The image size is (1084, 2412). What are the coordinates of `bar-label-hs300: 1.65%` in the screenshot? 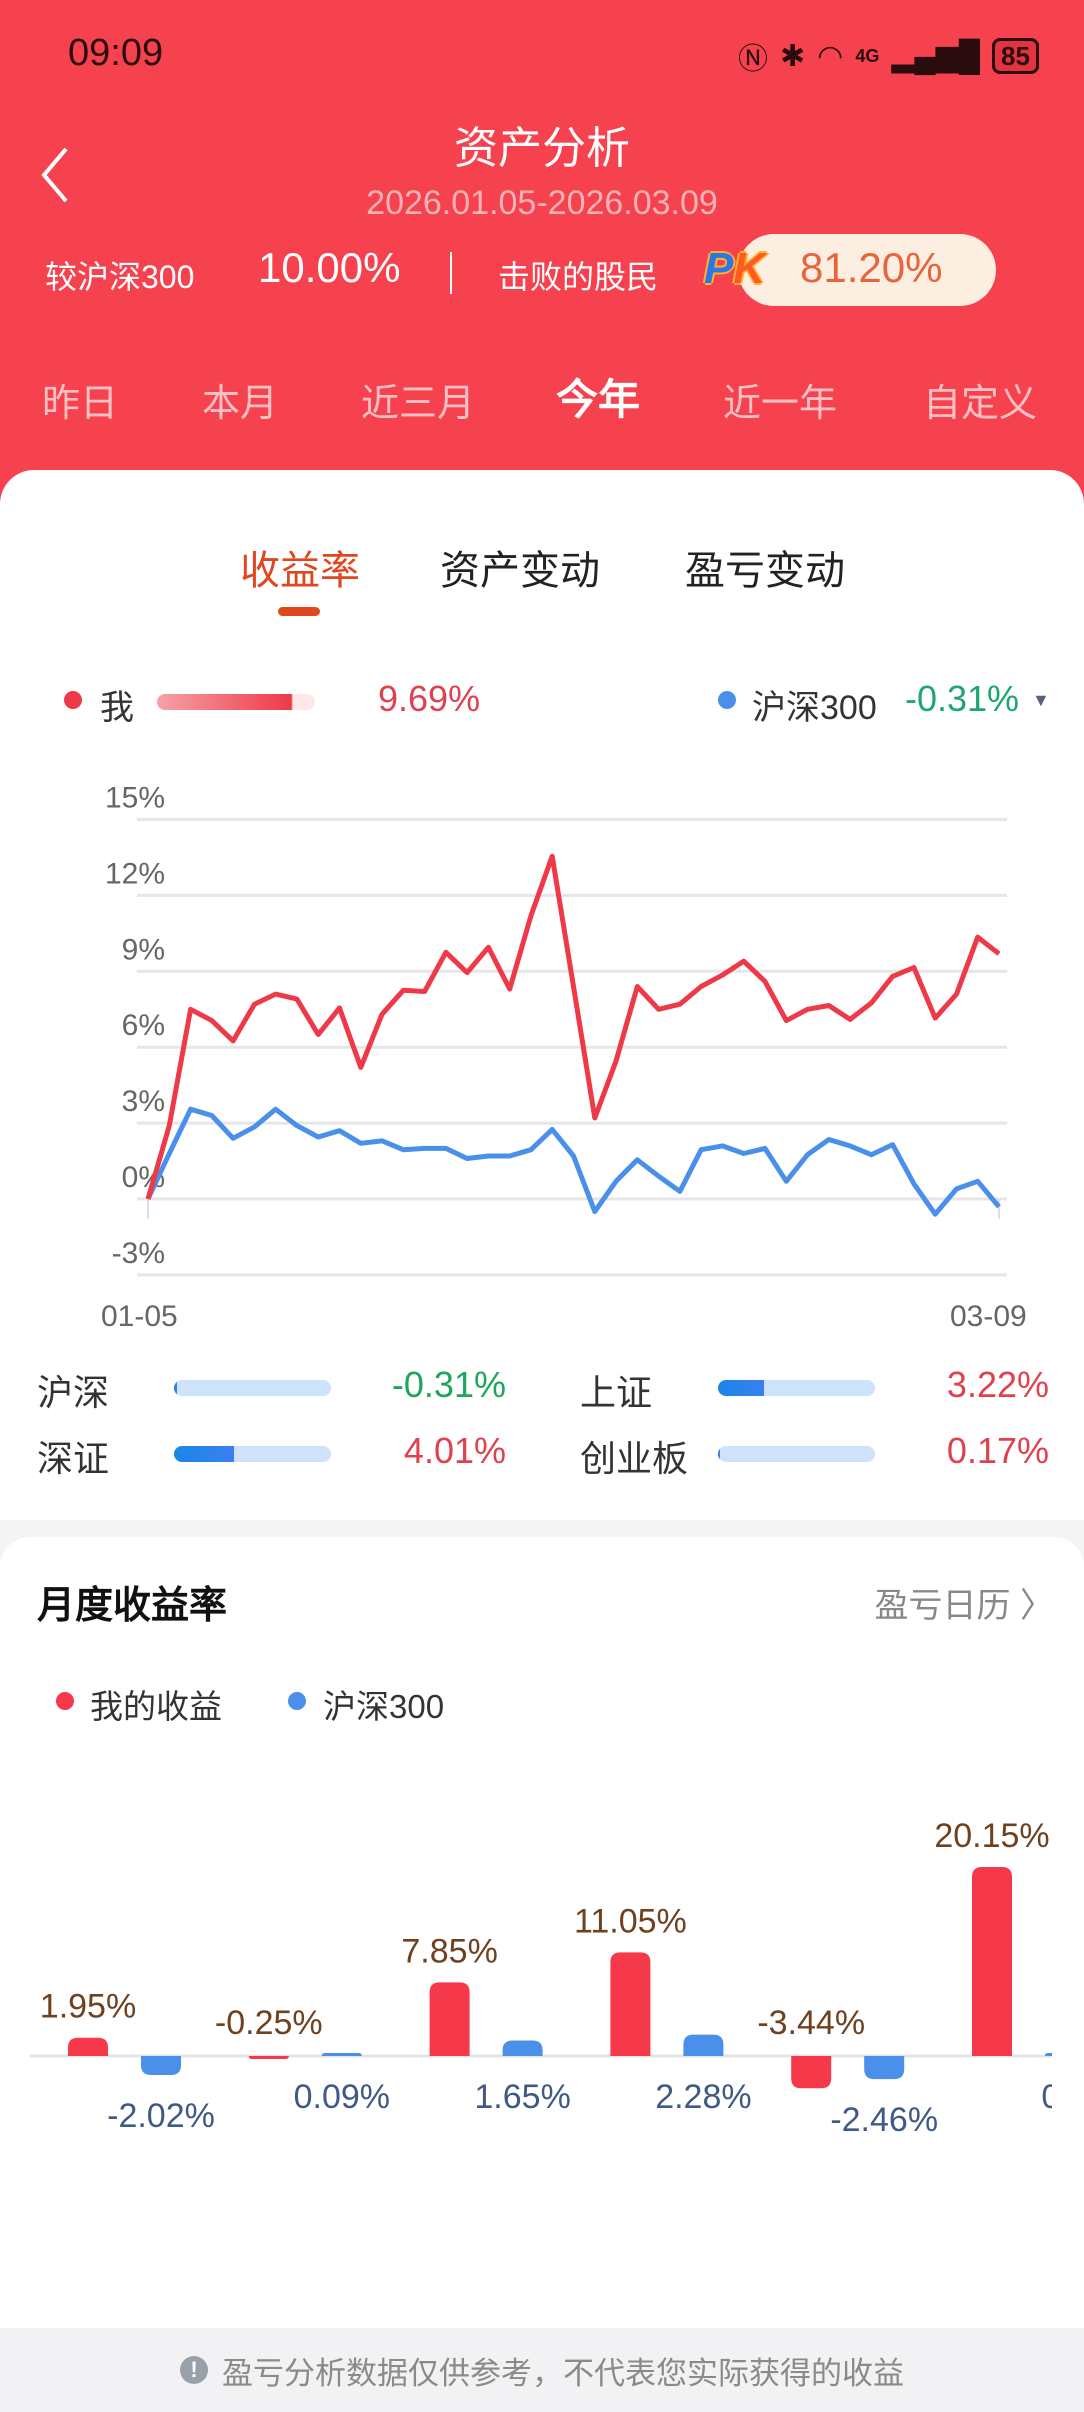 It's located at (522, 2097).